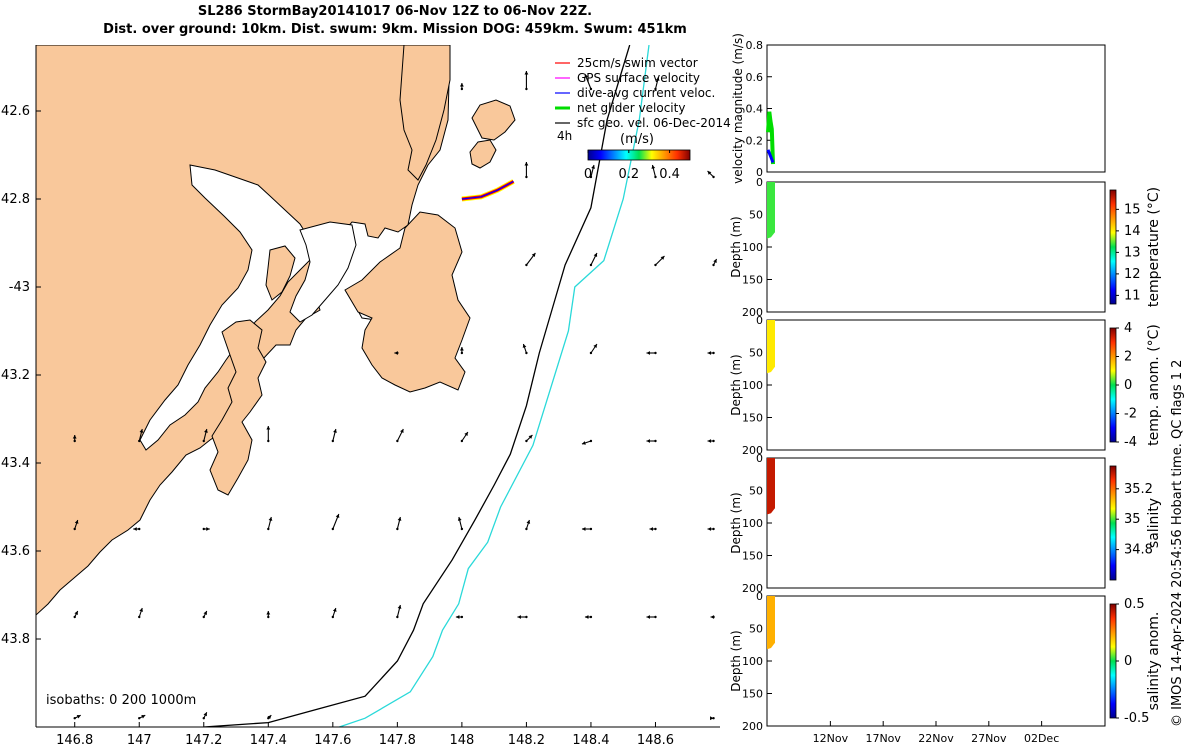  I want to click on map-y-tick-label: -43, so click(19, 287).